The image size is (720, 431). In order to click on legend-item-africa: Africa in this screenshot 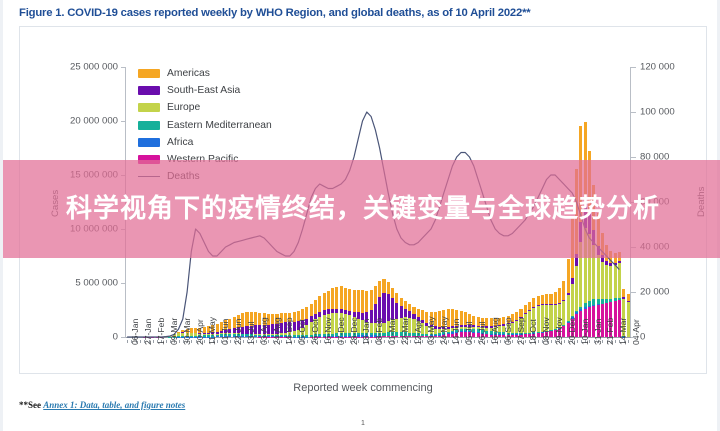, I will do `click(205, 142)`.